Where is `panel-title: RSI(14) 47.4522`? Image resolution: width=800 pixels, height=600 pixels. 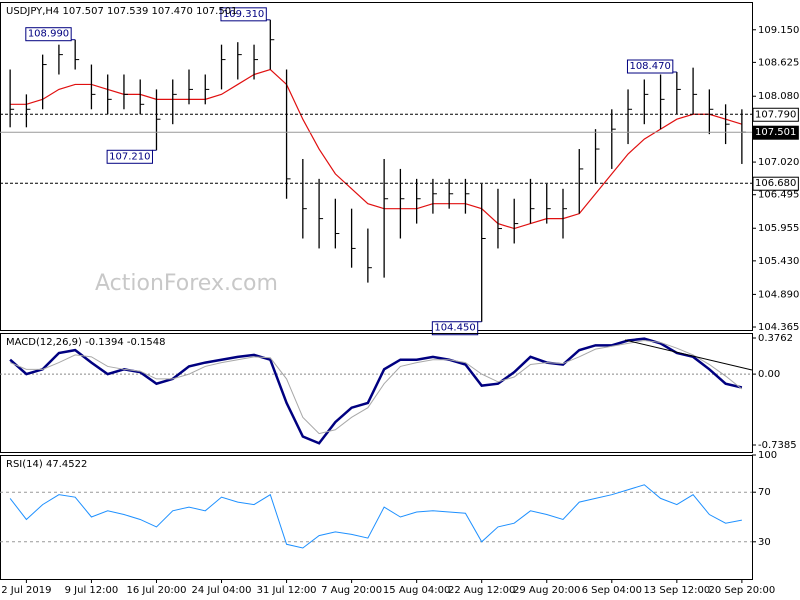
panel-title: RSI(14) 47.4522 is located at coordinates (46, 464).